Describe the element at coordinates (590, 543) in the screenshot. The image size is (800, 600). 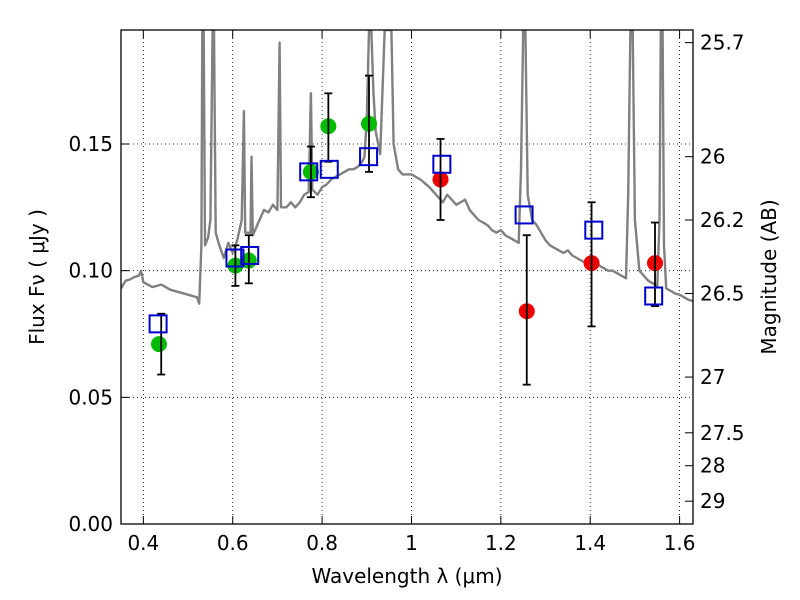
I see `x-tick-label: 1.4` at that location.